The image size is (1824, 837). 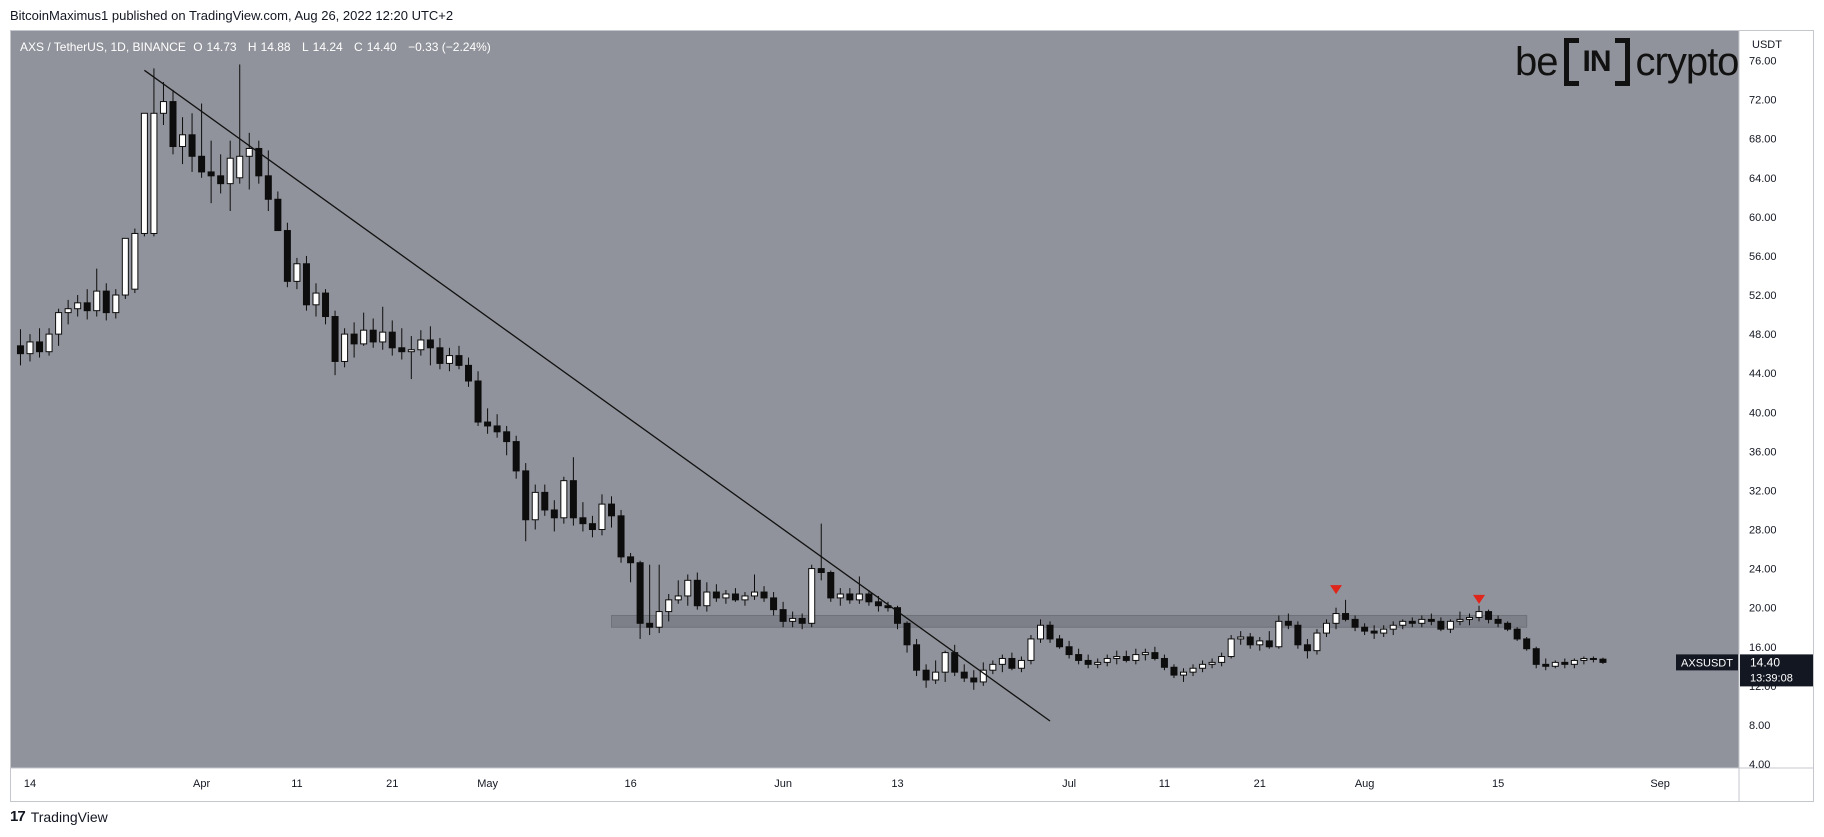 What do you see at coordinates (69, 816) in the screenshot?
I see `tradingview-brand: TradingView` at bounding box center [69, 816].